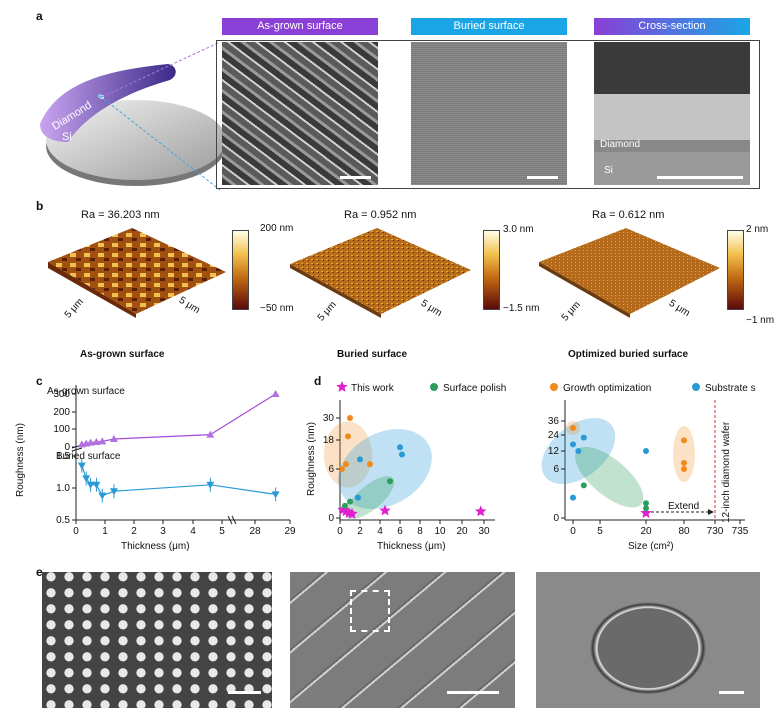 The height and width of the screenshot is (716, 783). I want to click on header-cross-section: Cross-section, so click(672, 26).